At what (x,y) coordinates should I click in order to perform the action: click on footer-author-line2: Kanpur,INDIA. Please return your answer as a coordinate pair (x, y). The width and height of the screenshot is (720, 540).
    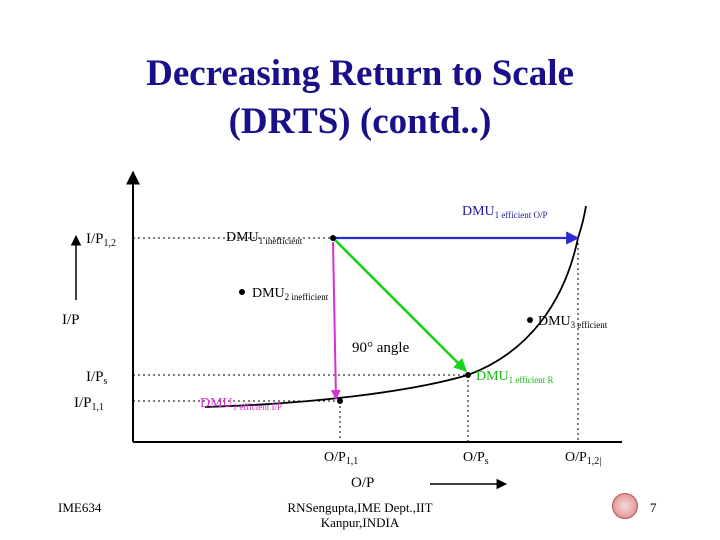
    Looking at the image, I should click on (360, 522).